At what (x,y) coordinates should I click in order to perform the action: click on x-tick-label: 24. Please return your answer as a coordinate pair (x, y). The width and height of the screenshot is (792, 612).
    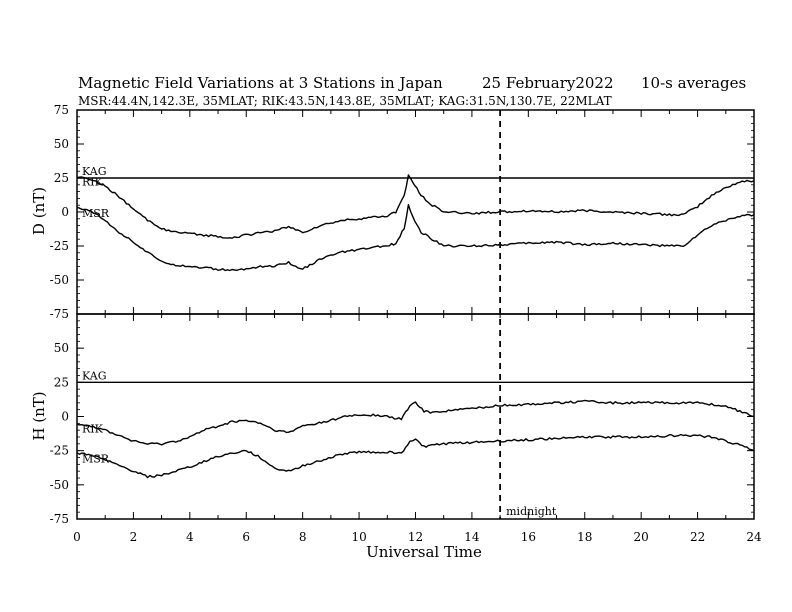
    Looking at the image, I should click on (754, 537).